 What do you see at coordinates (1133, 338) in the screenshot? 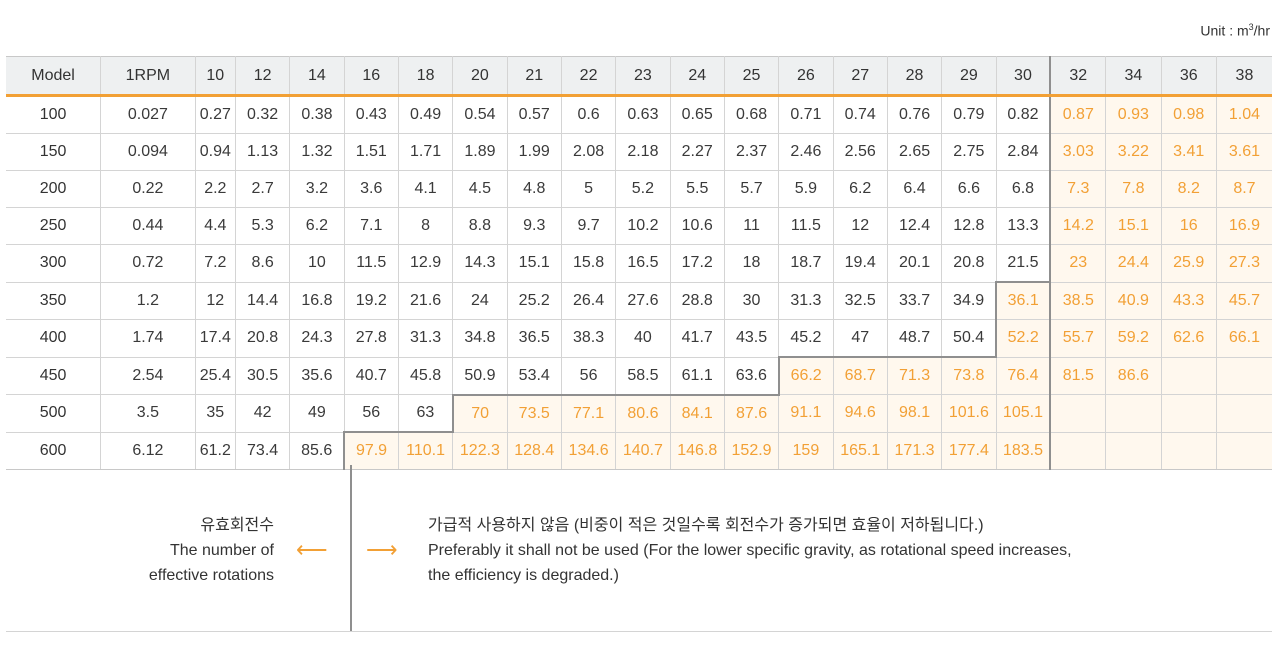
I see `flow-cell-not-recommended: 59.2` at bounding box center [1133, 338].